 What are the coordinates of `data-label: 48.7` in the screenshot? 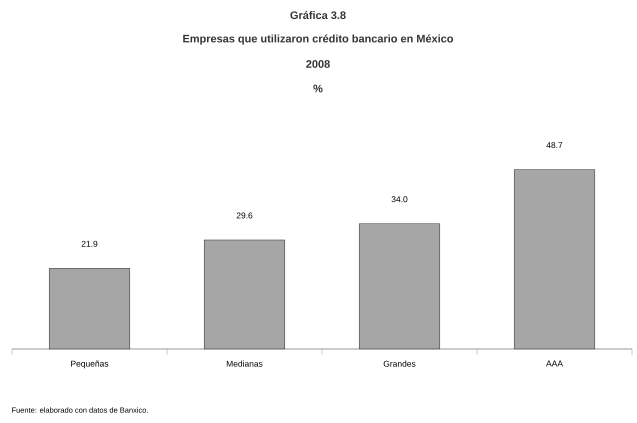 It's located at (554, 145).